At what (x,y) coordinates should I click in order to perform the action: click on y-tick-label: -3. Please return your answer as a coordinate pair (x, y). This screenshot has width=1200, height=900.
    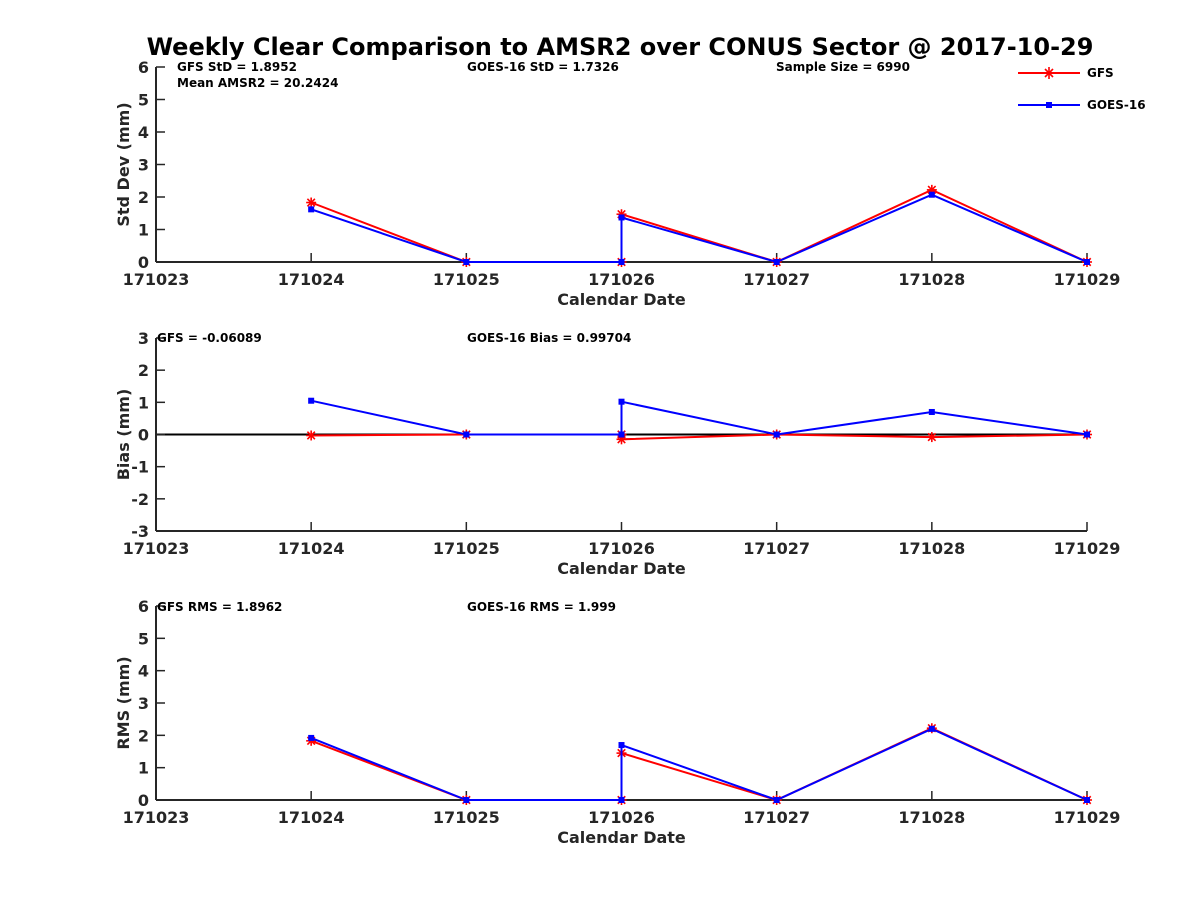
    Looking at the image, I should click on (140, 531).